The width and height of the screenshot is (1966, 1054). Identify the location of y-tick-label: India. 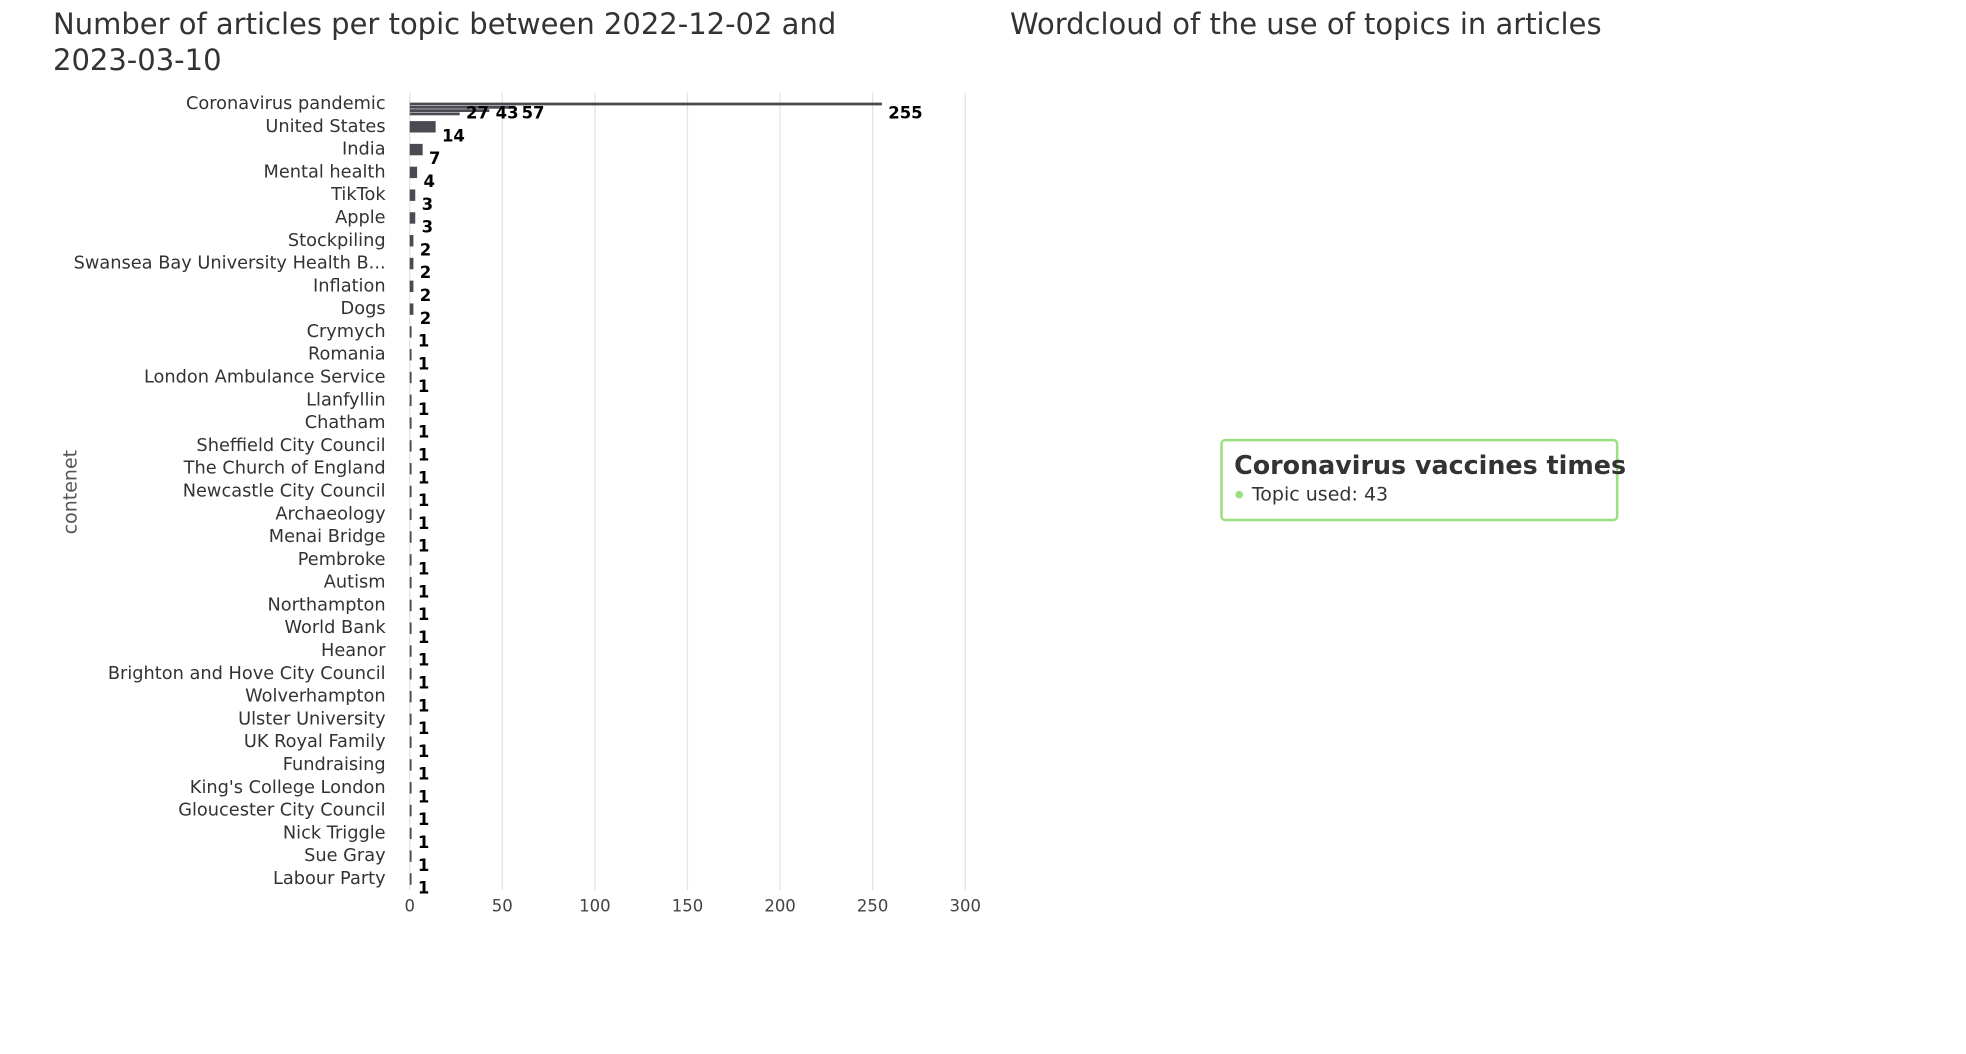
(364, 150).